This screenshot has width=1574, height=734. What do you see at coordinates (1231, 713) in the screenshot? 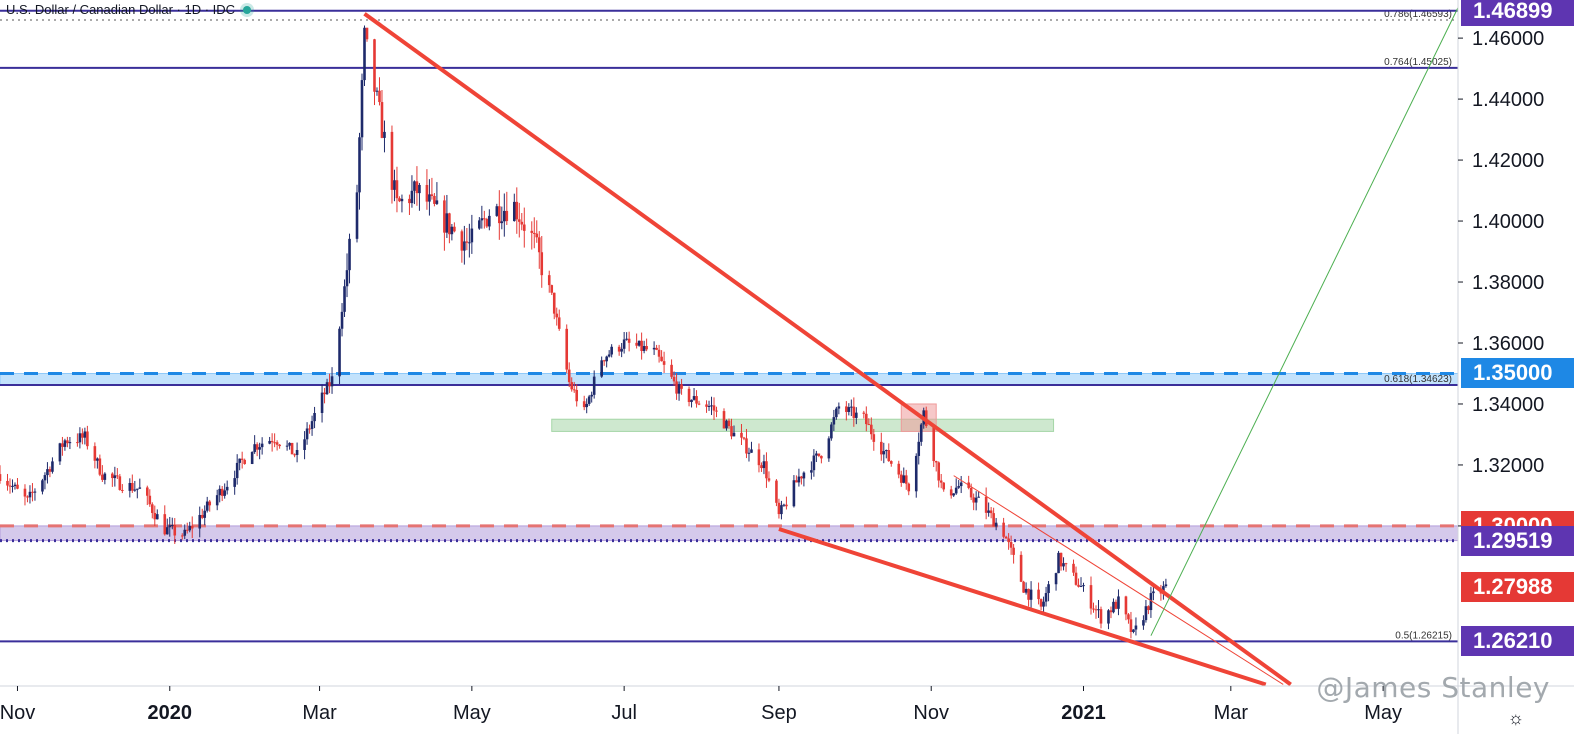
I see `x-tick-label-8: Mar` at bounding box center [1231, 713].